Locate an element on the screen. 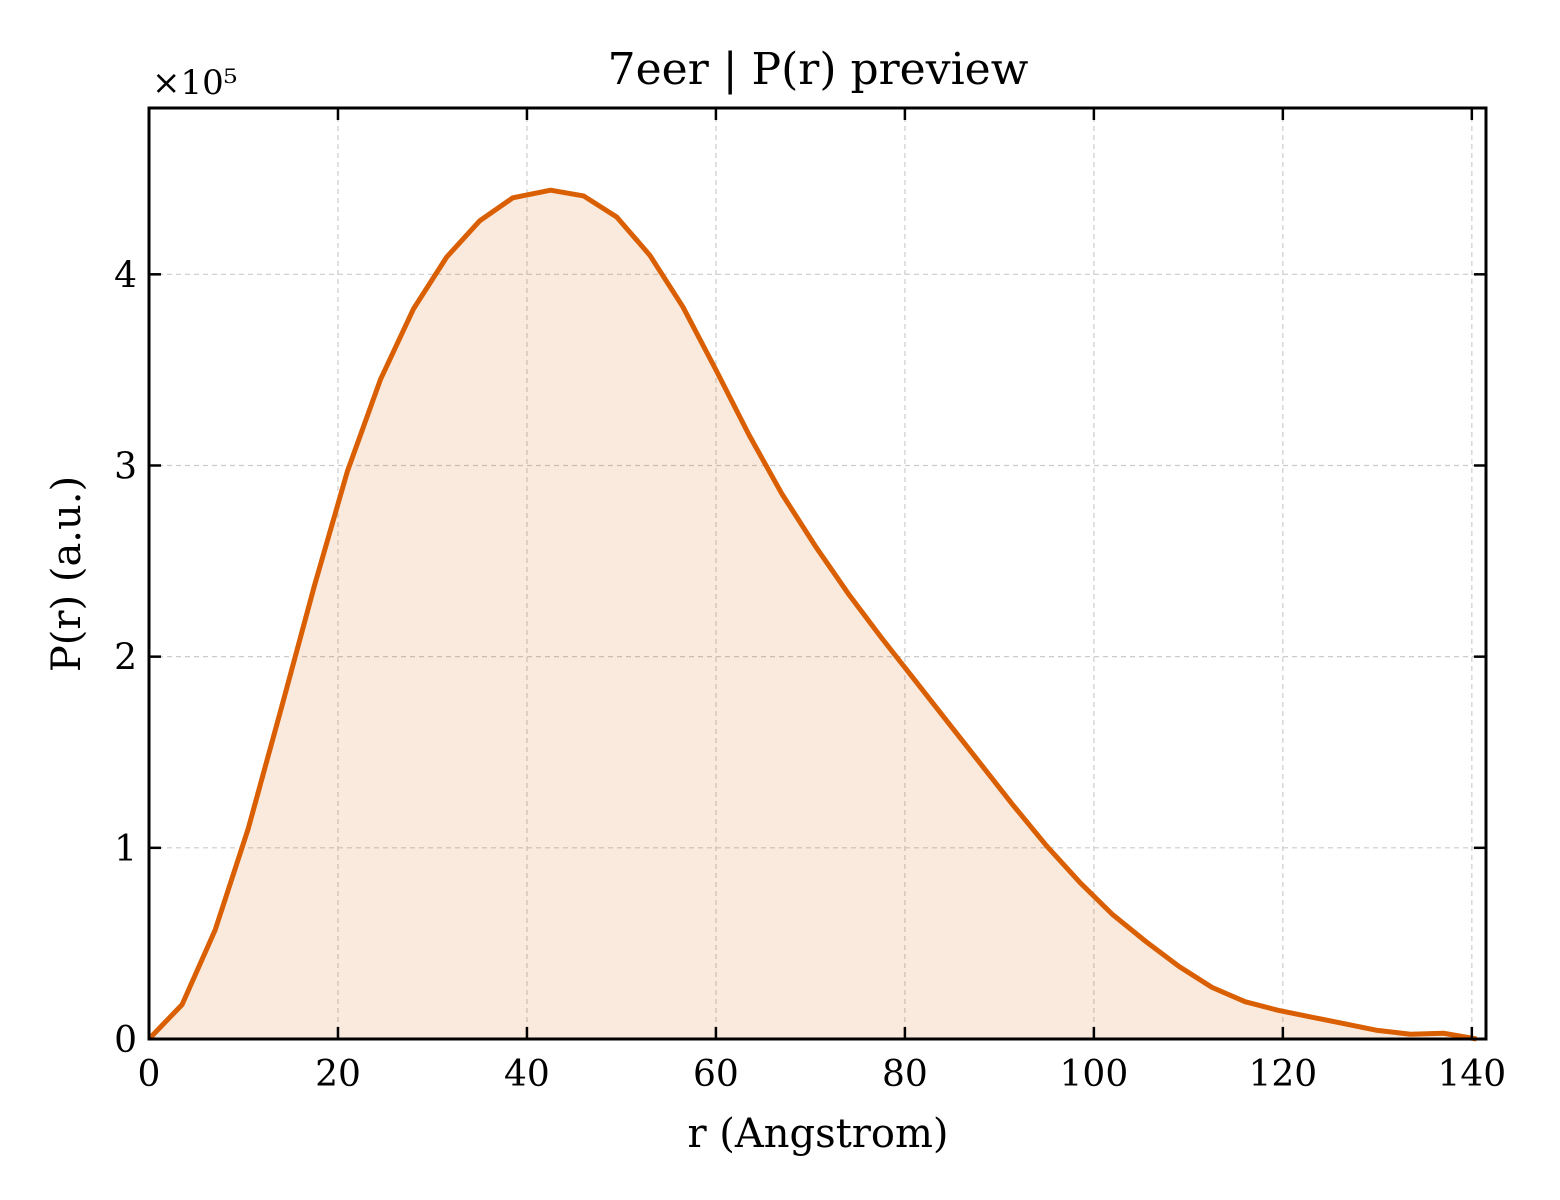 The image size is (1560, 1200). y-tick-label: 4 is located at coordinates (125, 275).